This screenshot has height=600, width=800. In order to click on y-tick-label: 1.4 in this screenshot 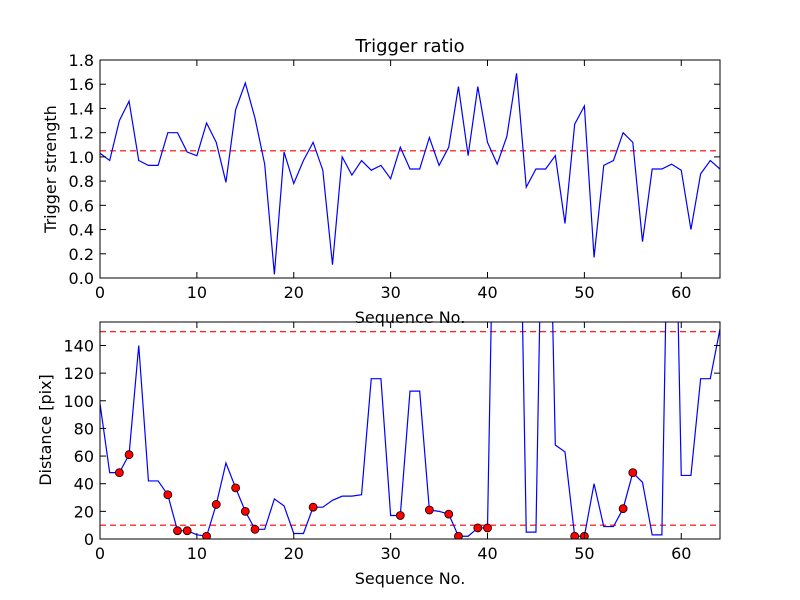, I will do `click(81, 108)`.